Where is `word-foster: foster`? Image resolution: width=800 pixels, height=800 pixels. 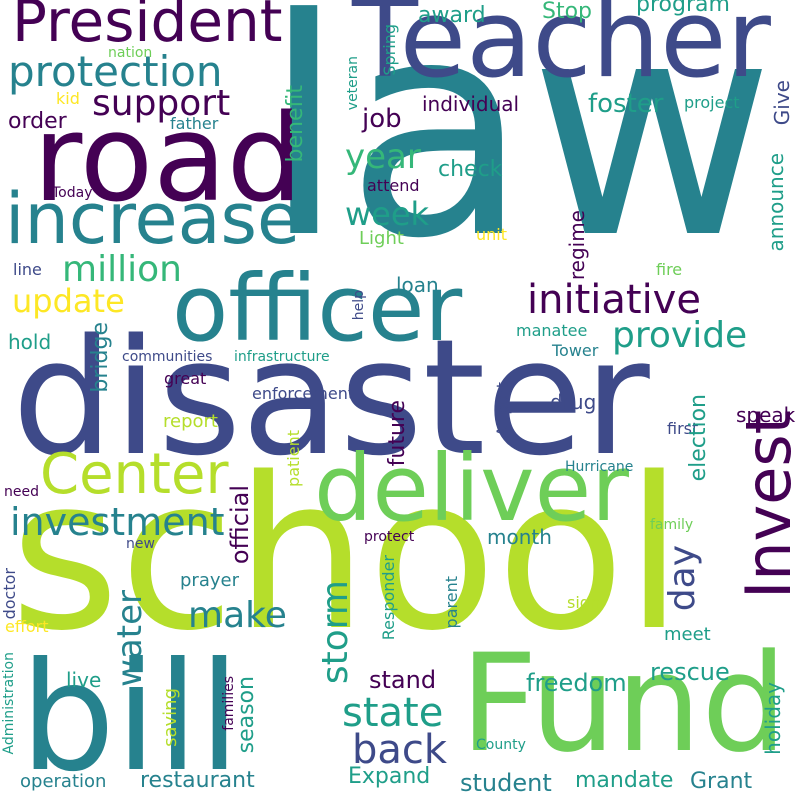
word-foster: foster is located at coordinates (626, 104).